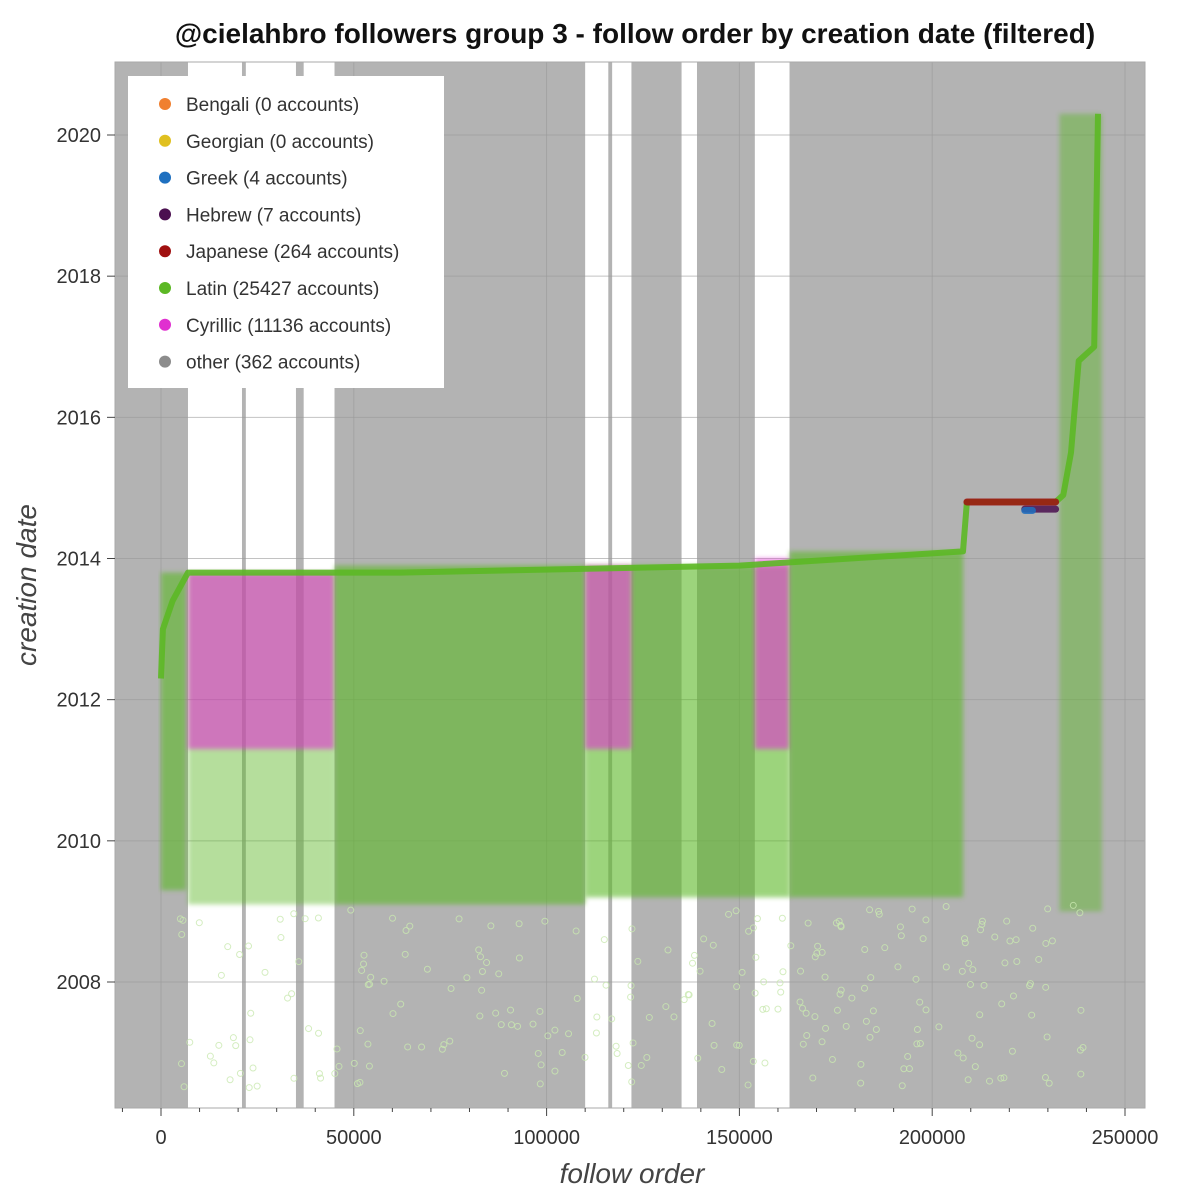  What do you see at coordinates (165, 214) in the screenshot?
I see `legend-marker-hebrew` at bounding box center [165, 214].